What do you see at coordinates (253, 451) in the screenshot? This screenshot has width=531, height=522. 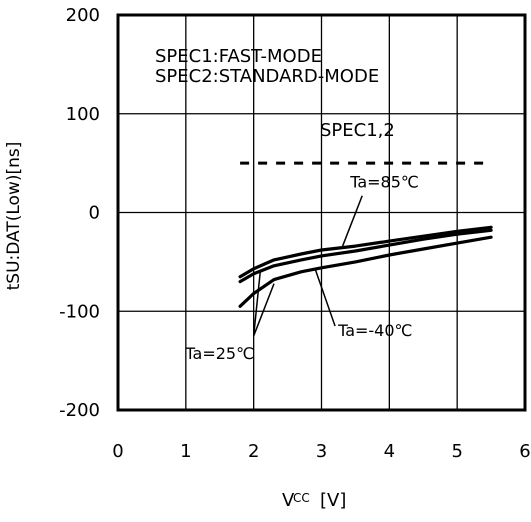 I see `x-tick-label: 2` at bounding box center [253, 451].